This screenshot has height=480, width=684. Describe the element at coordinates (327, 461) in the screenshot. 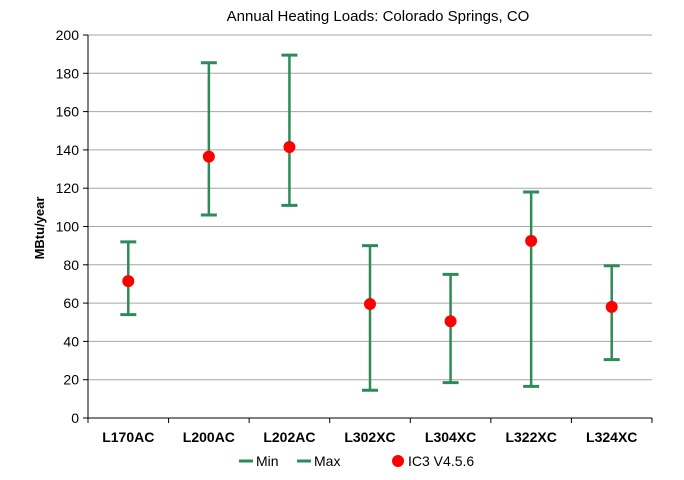

I see `legend-label: Max` at that location.